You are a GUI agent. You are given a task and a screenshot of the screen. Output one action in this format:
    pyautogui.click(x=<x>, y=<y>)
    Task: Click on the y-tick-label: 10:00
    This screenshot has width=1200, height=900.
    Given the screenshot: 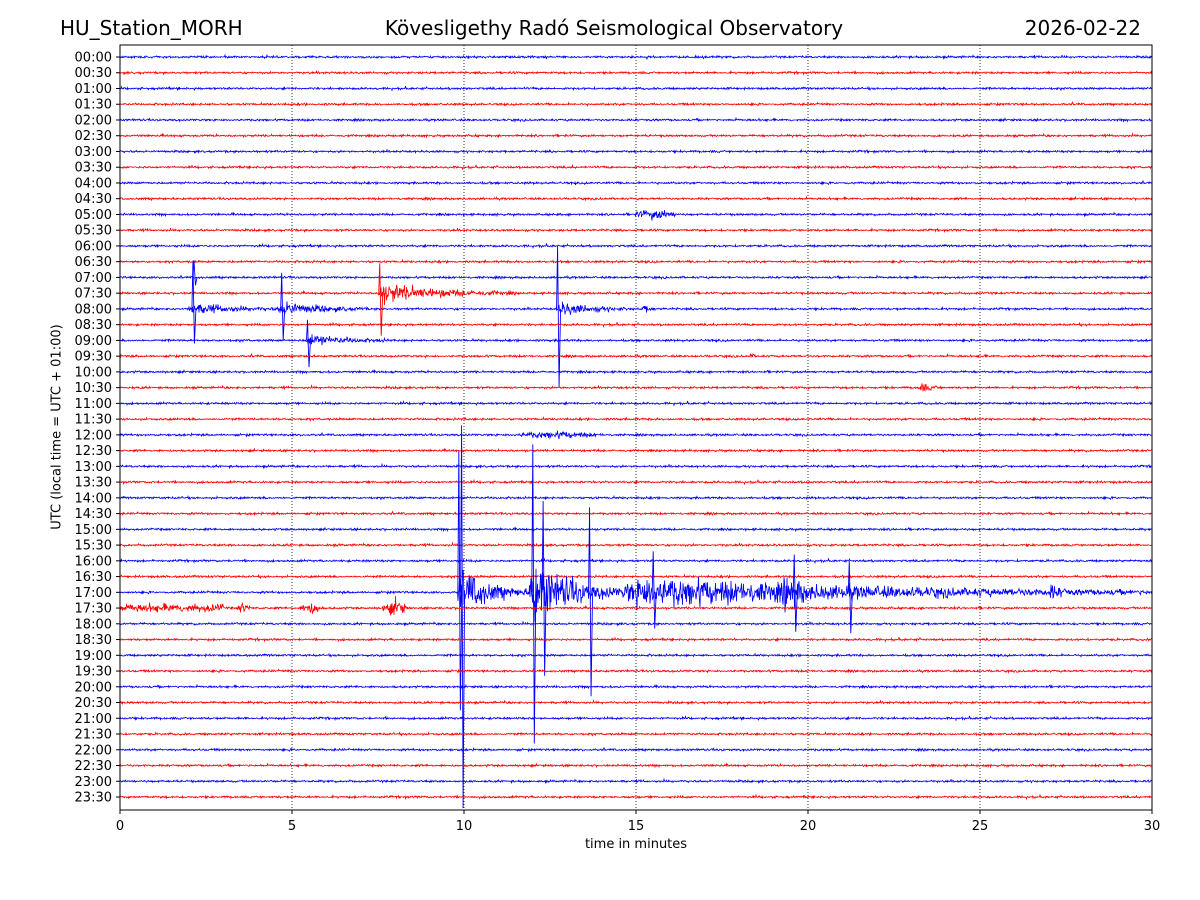 What is the action you would take?
    pyautogui.click(x=93, y=372)
    